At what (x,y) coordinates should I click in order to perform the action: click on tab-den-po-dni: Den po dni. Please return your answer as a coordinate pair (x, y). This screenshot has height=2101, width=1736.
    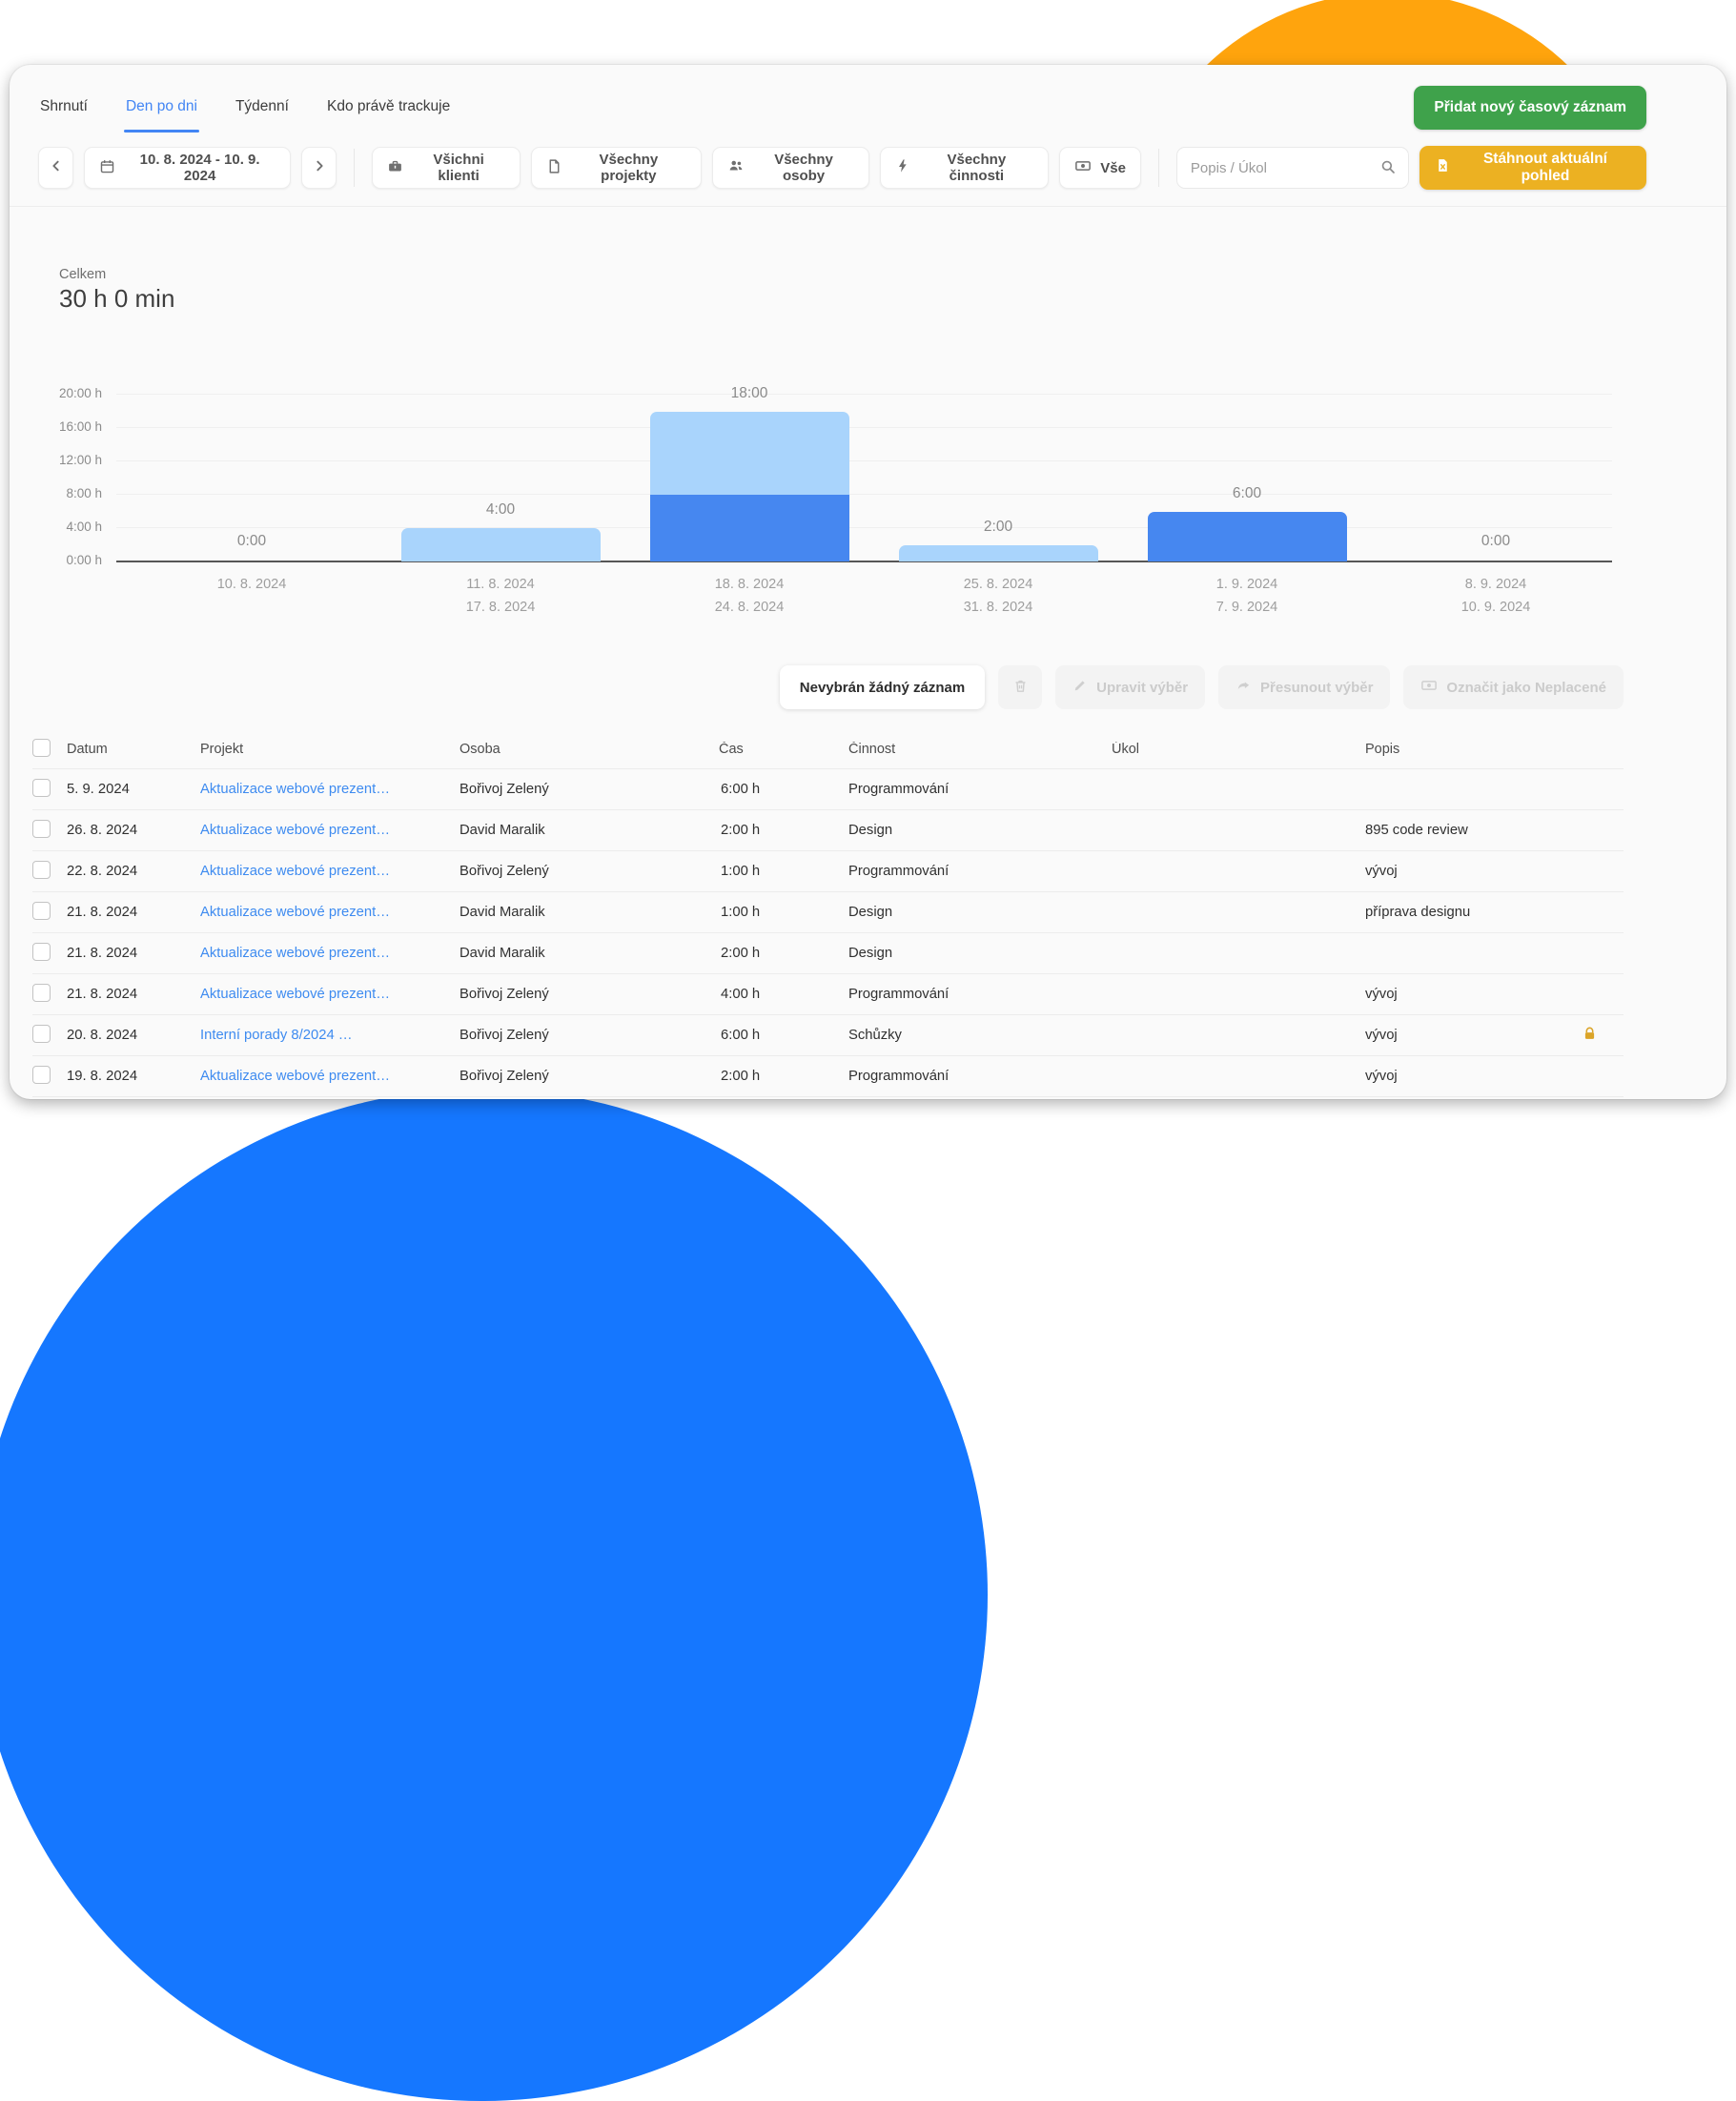
    Looking at the image, I should click on (161, 107).